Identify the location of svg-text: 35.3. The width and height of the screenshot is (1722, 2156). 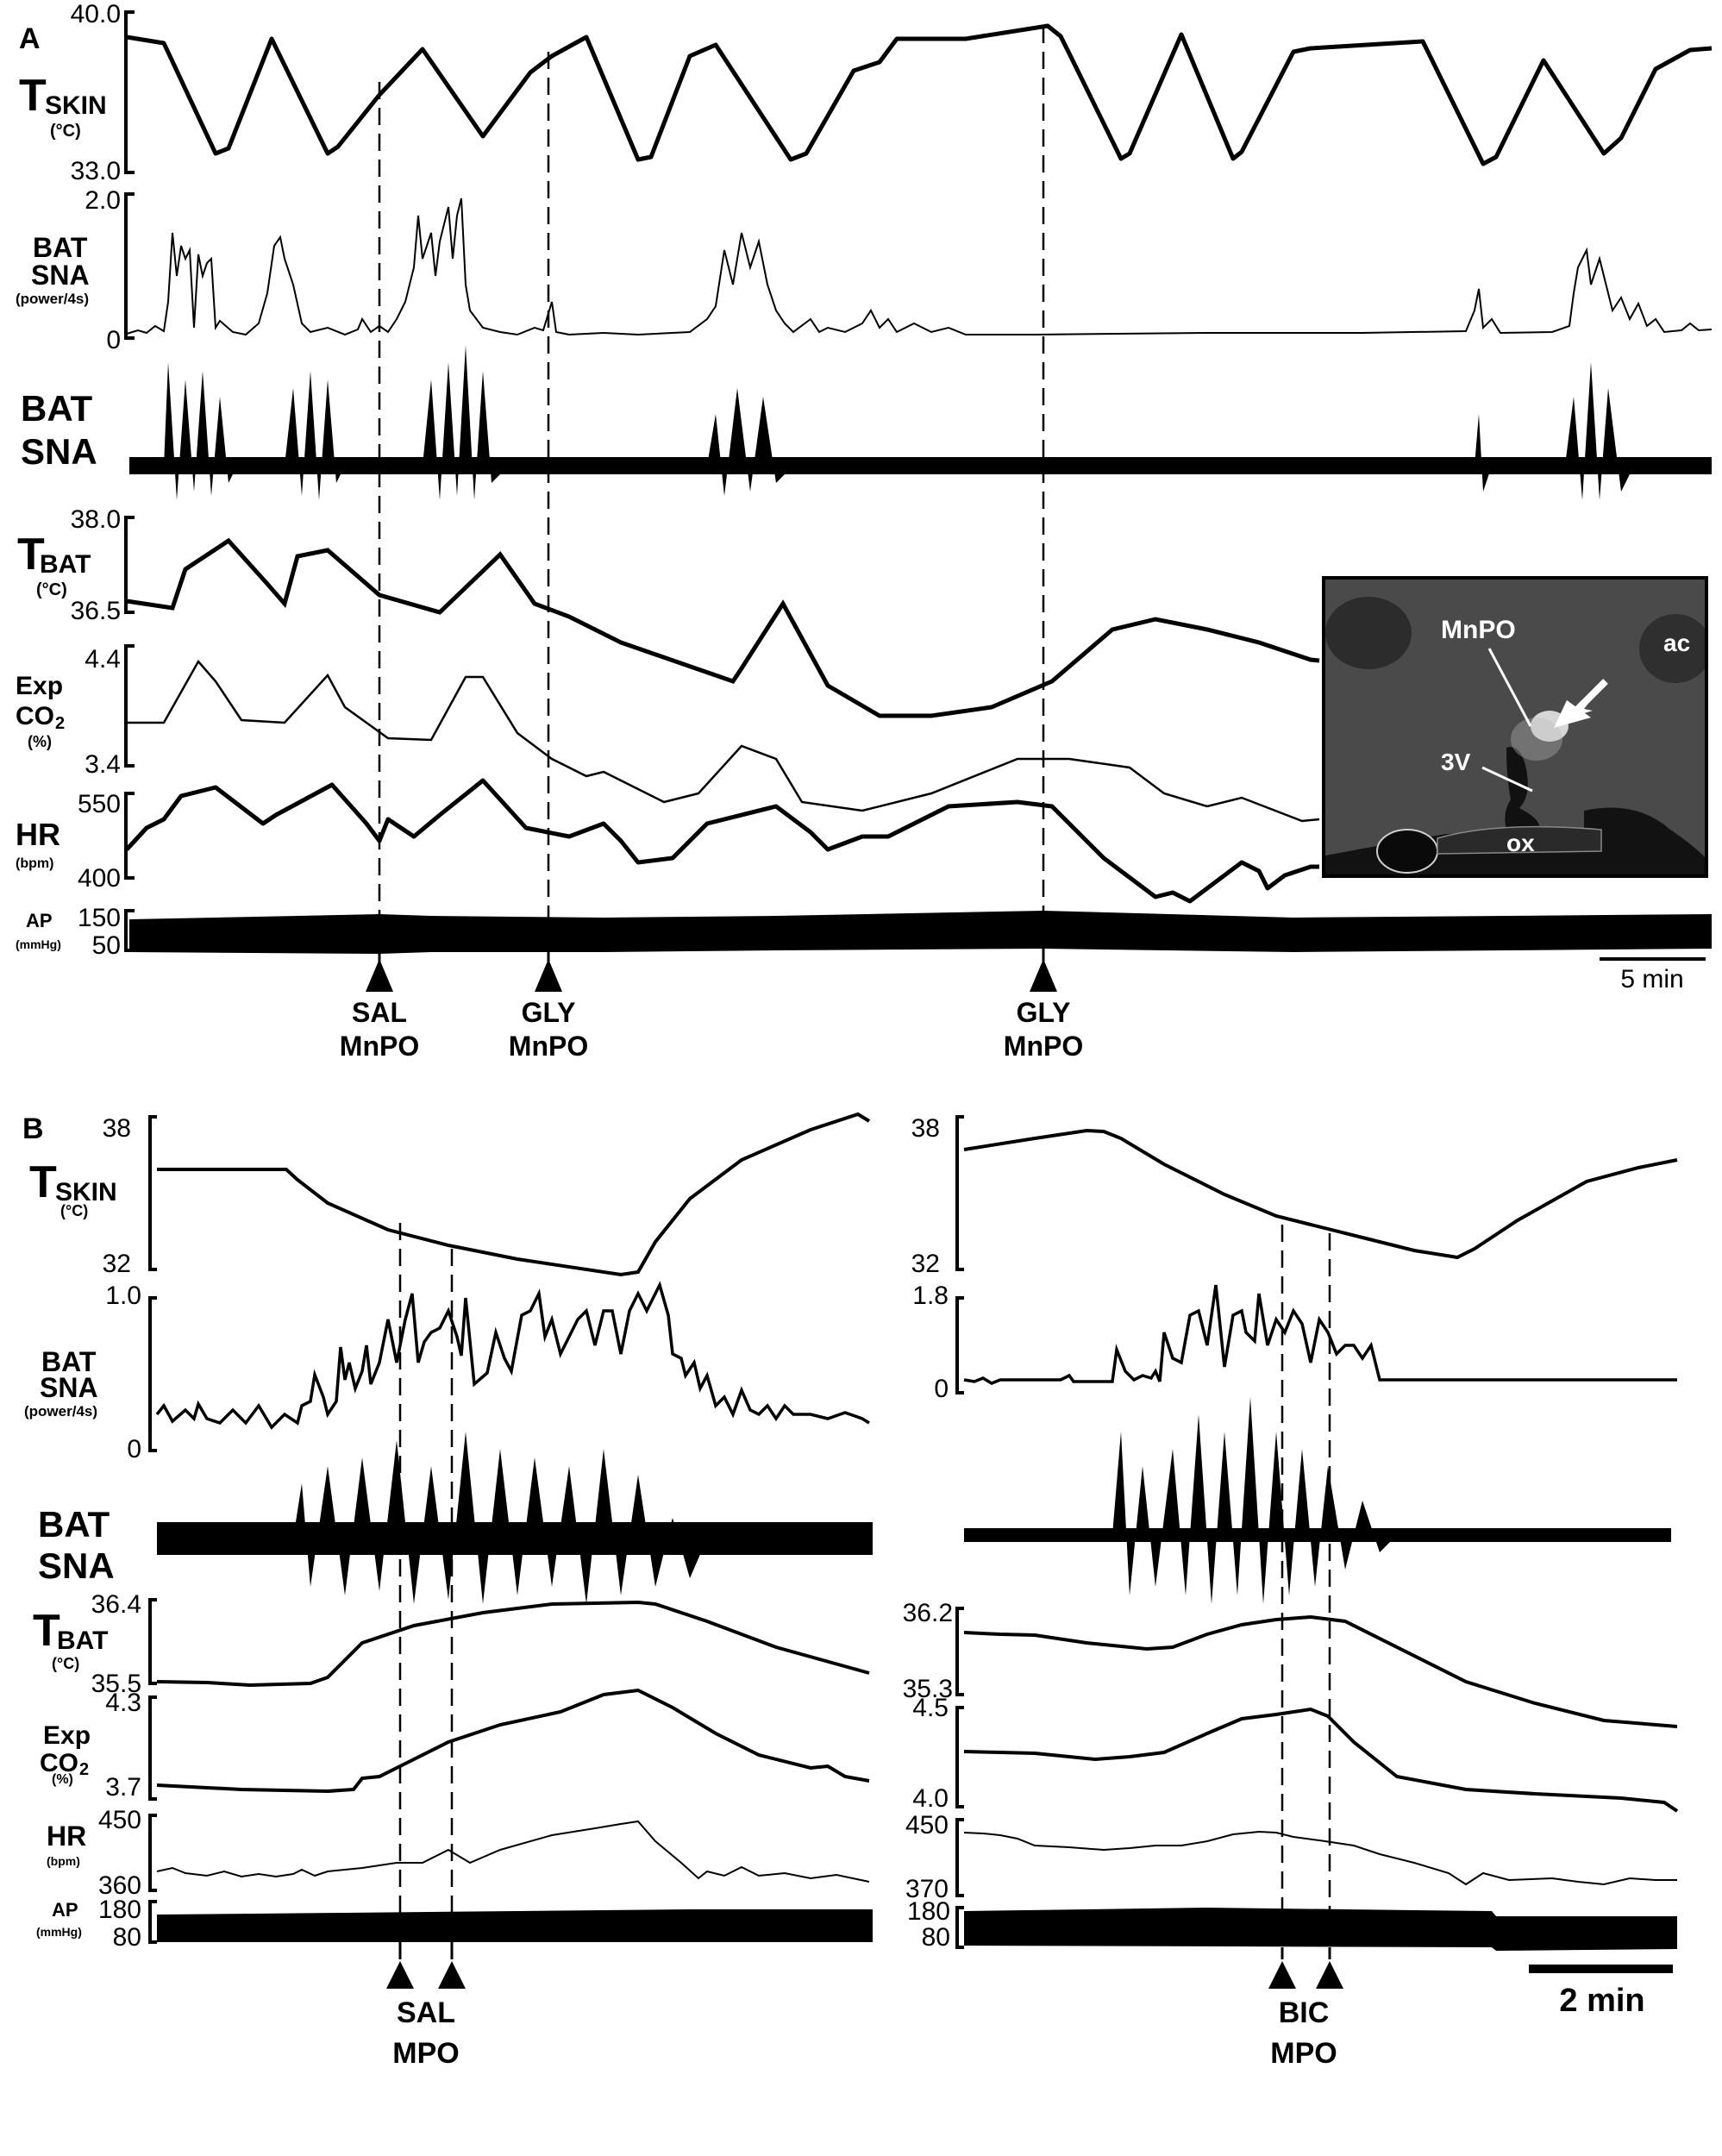
(928, 1689).